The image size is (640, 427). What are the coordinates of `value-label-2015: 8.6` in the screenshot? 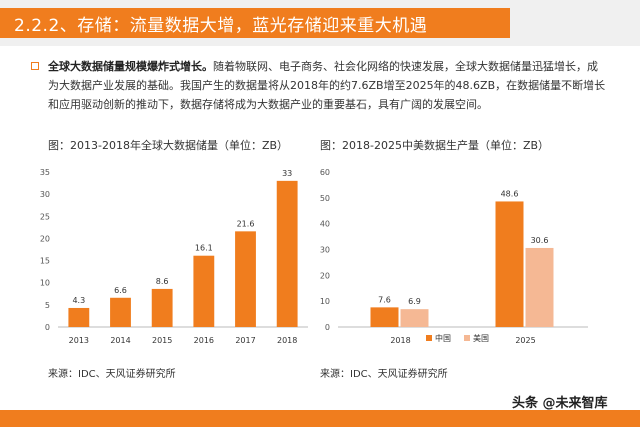 It's located at (162, 281).